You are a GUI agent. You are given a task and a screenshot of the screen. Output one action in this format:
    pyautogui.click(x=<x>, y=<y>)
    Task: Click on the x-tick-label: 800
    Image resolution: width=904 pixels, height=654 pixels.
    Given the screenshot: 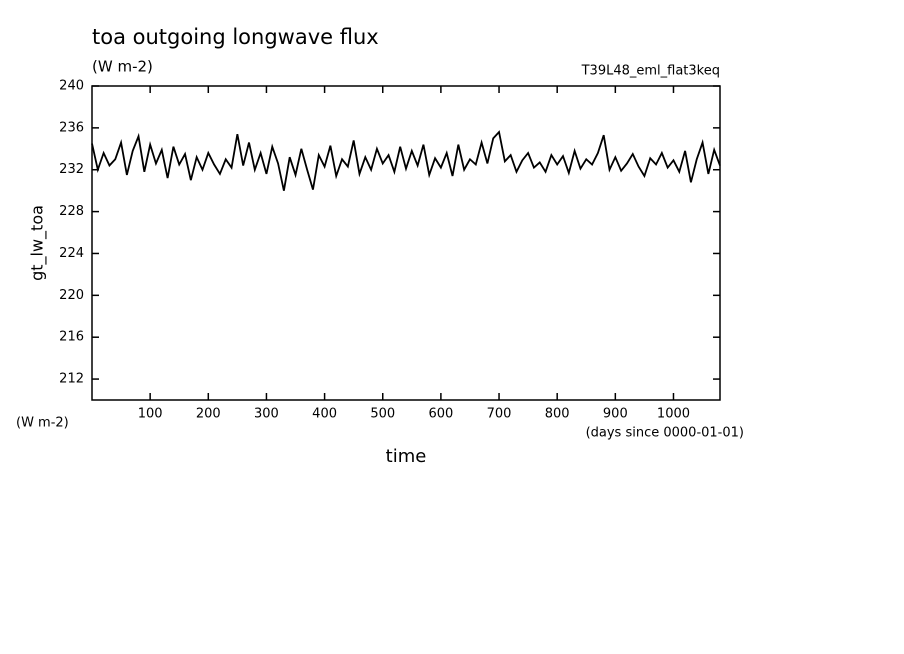 What is the action you would take?
    pyautogui.click(x=557, y=414)
    